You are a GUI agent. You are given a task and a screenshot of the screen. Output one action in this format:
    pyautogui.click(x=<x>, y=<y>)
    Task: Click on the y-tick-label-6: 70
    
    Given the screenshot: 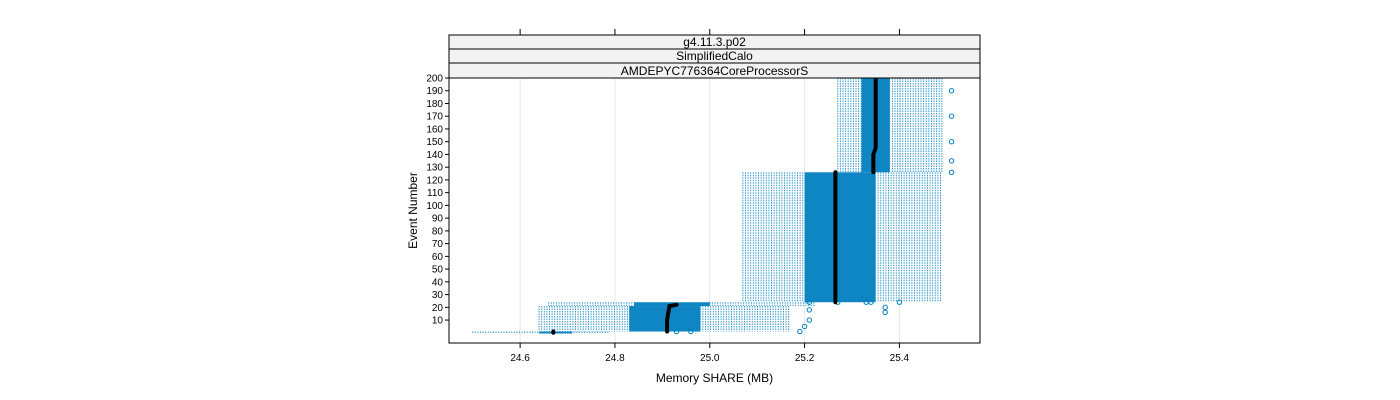 What is the action you would take?
    pyautogui.click(x=438, y=244)
    